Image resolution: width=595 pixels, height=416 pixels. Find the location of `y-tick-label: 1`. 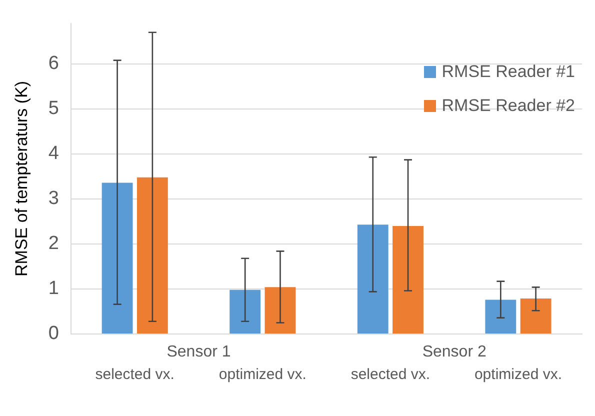

y-tick-label: 1 is located at coordinates (53, 289).